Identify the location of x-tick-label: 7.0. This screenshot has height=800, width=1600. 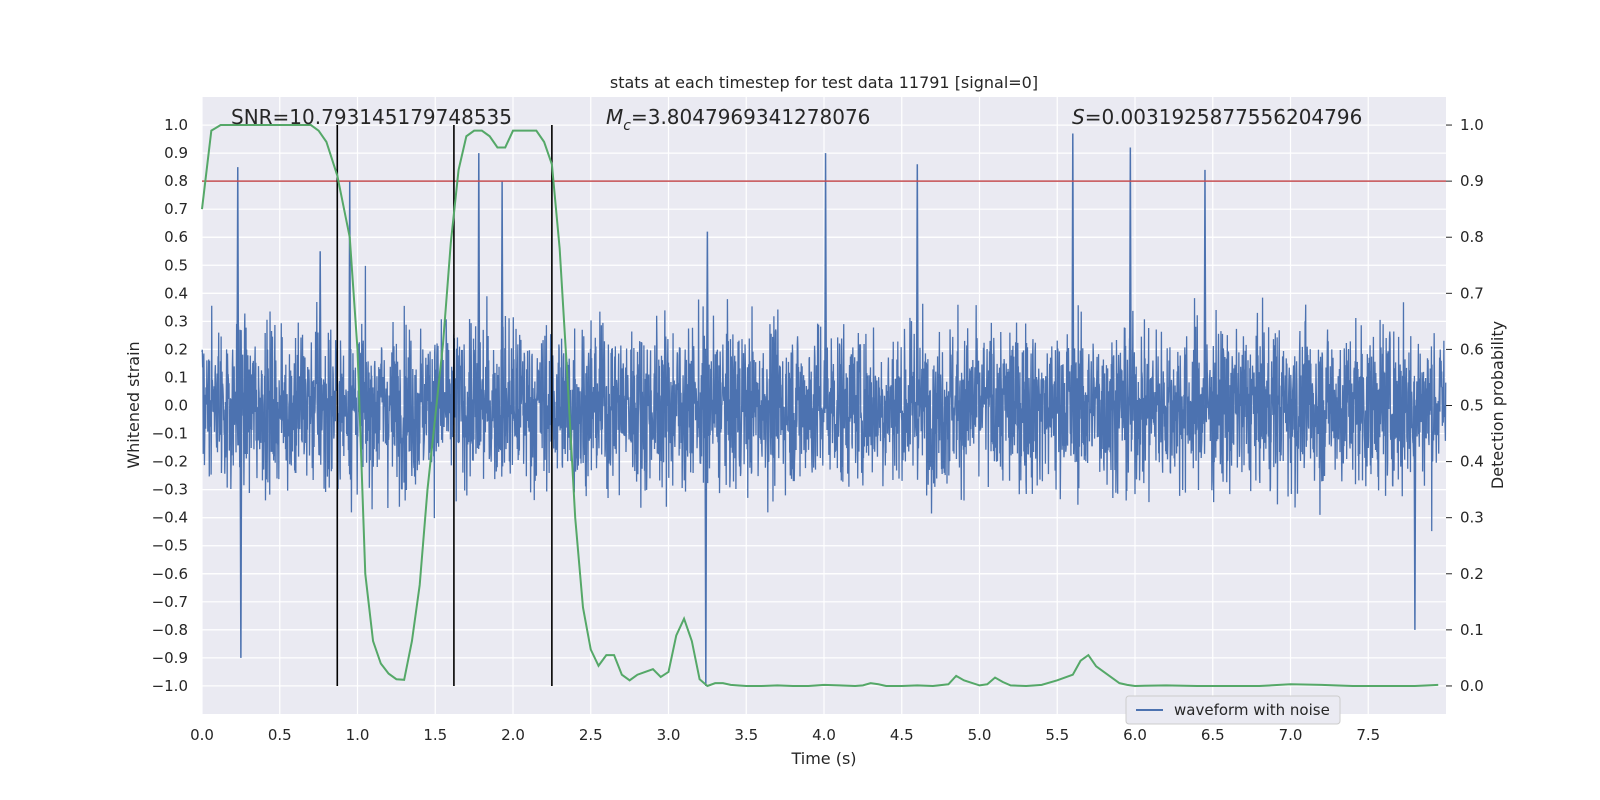
(1291, 735).